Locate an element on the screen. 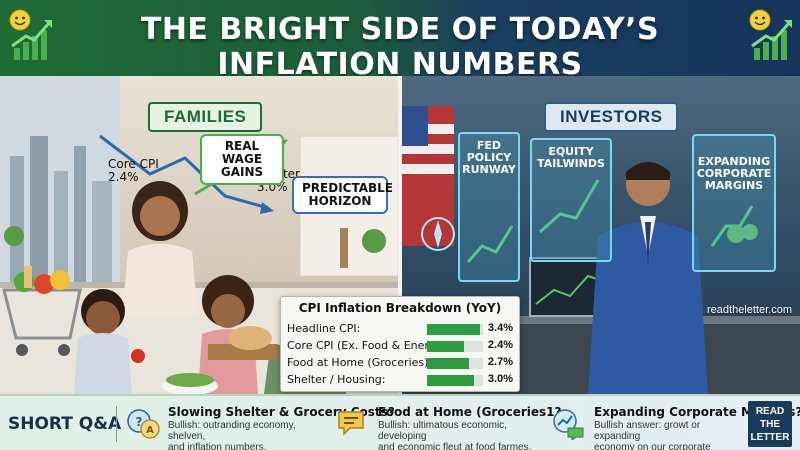 Image resolution: width=800 pixels, height=450 pixels. screen-line: RUNWAY is located at coordinates (489, 169).